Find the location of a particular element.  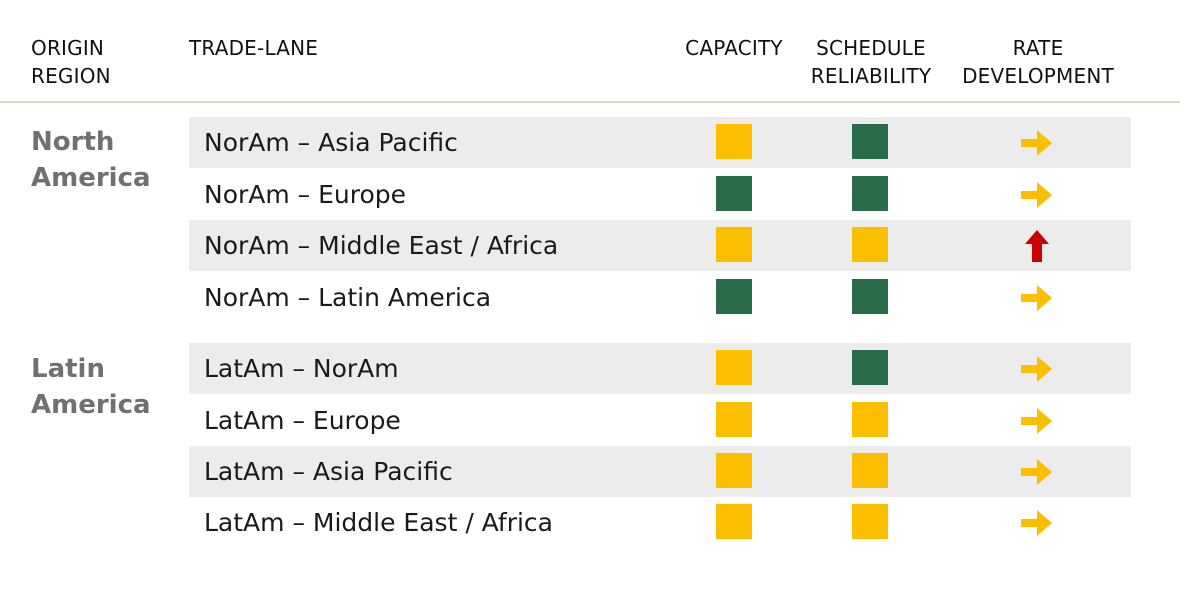

table-row: NorAm – Middle East / Africa is located at coordinates (660, 245).